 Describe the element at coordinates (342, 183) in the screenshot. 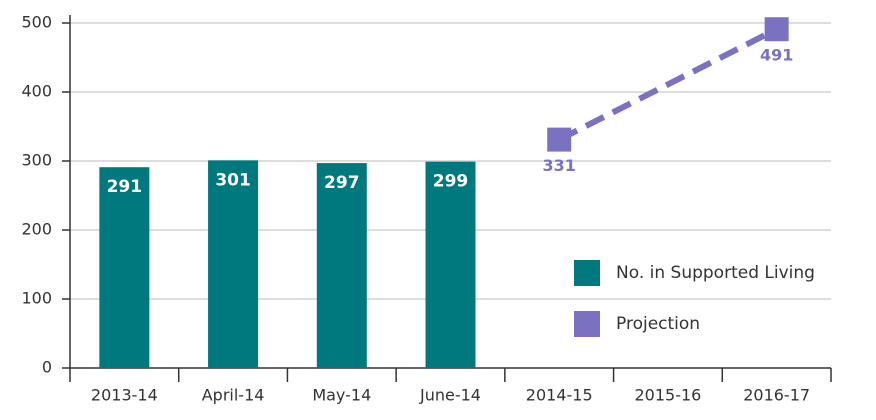

I see `data-label: 297` at that location.